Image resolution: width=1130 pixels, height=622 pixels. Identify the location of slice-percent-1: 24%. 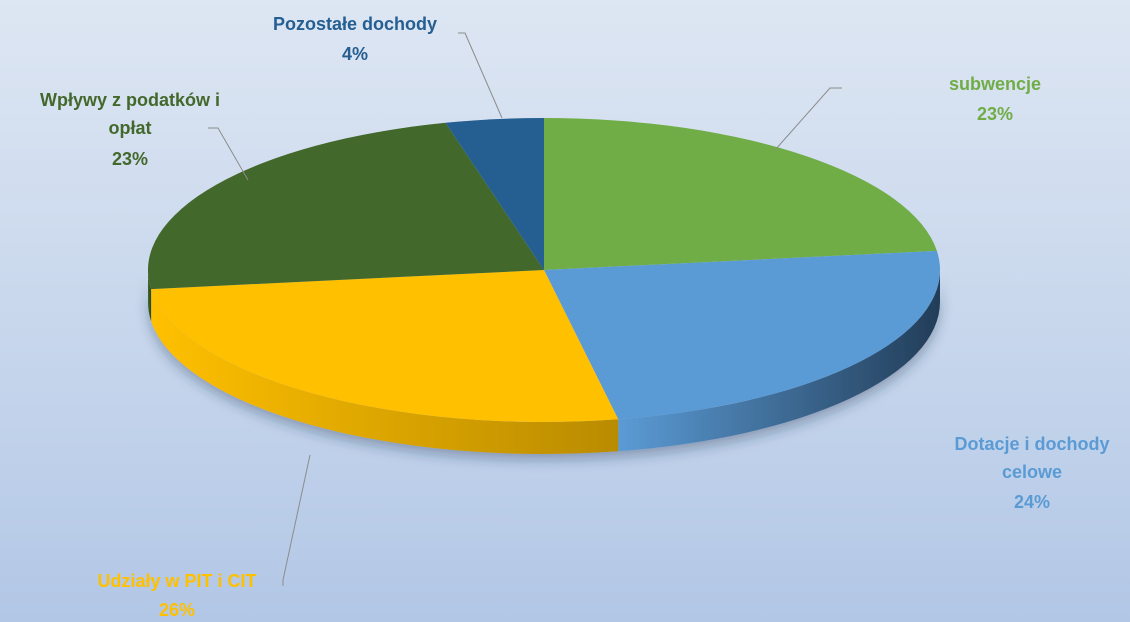
(1032, 502).